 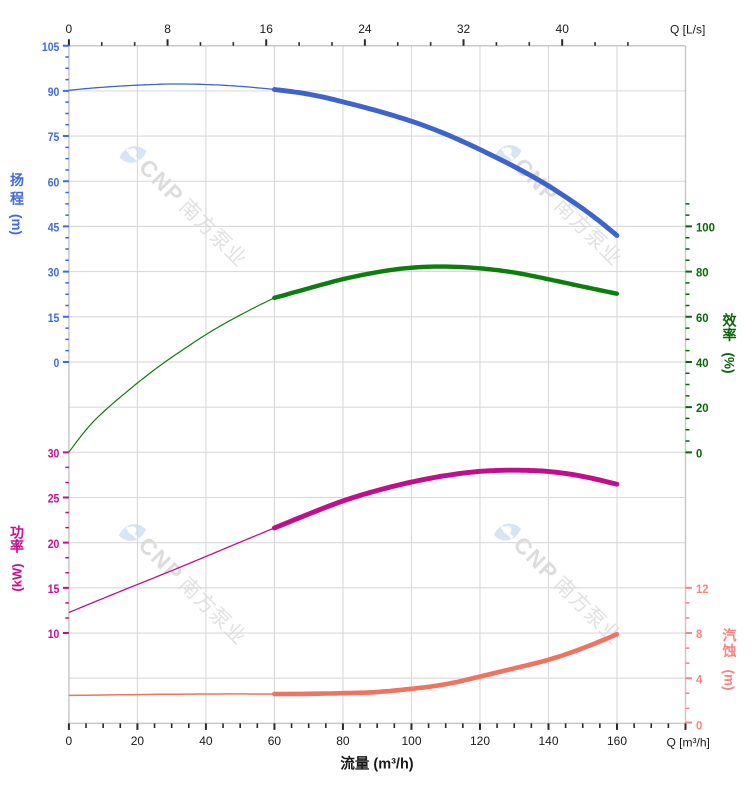 I want to click on svg-text: Q [m³/h], so click(x=688, y=743).